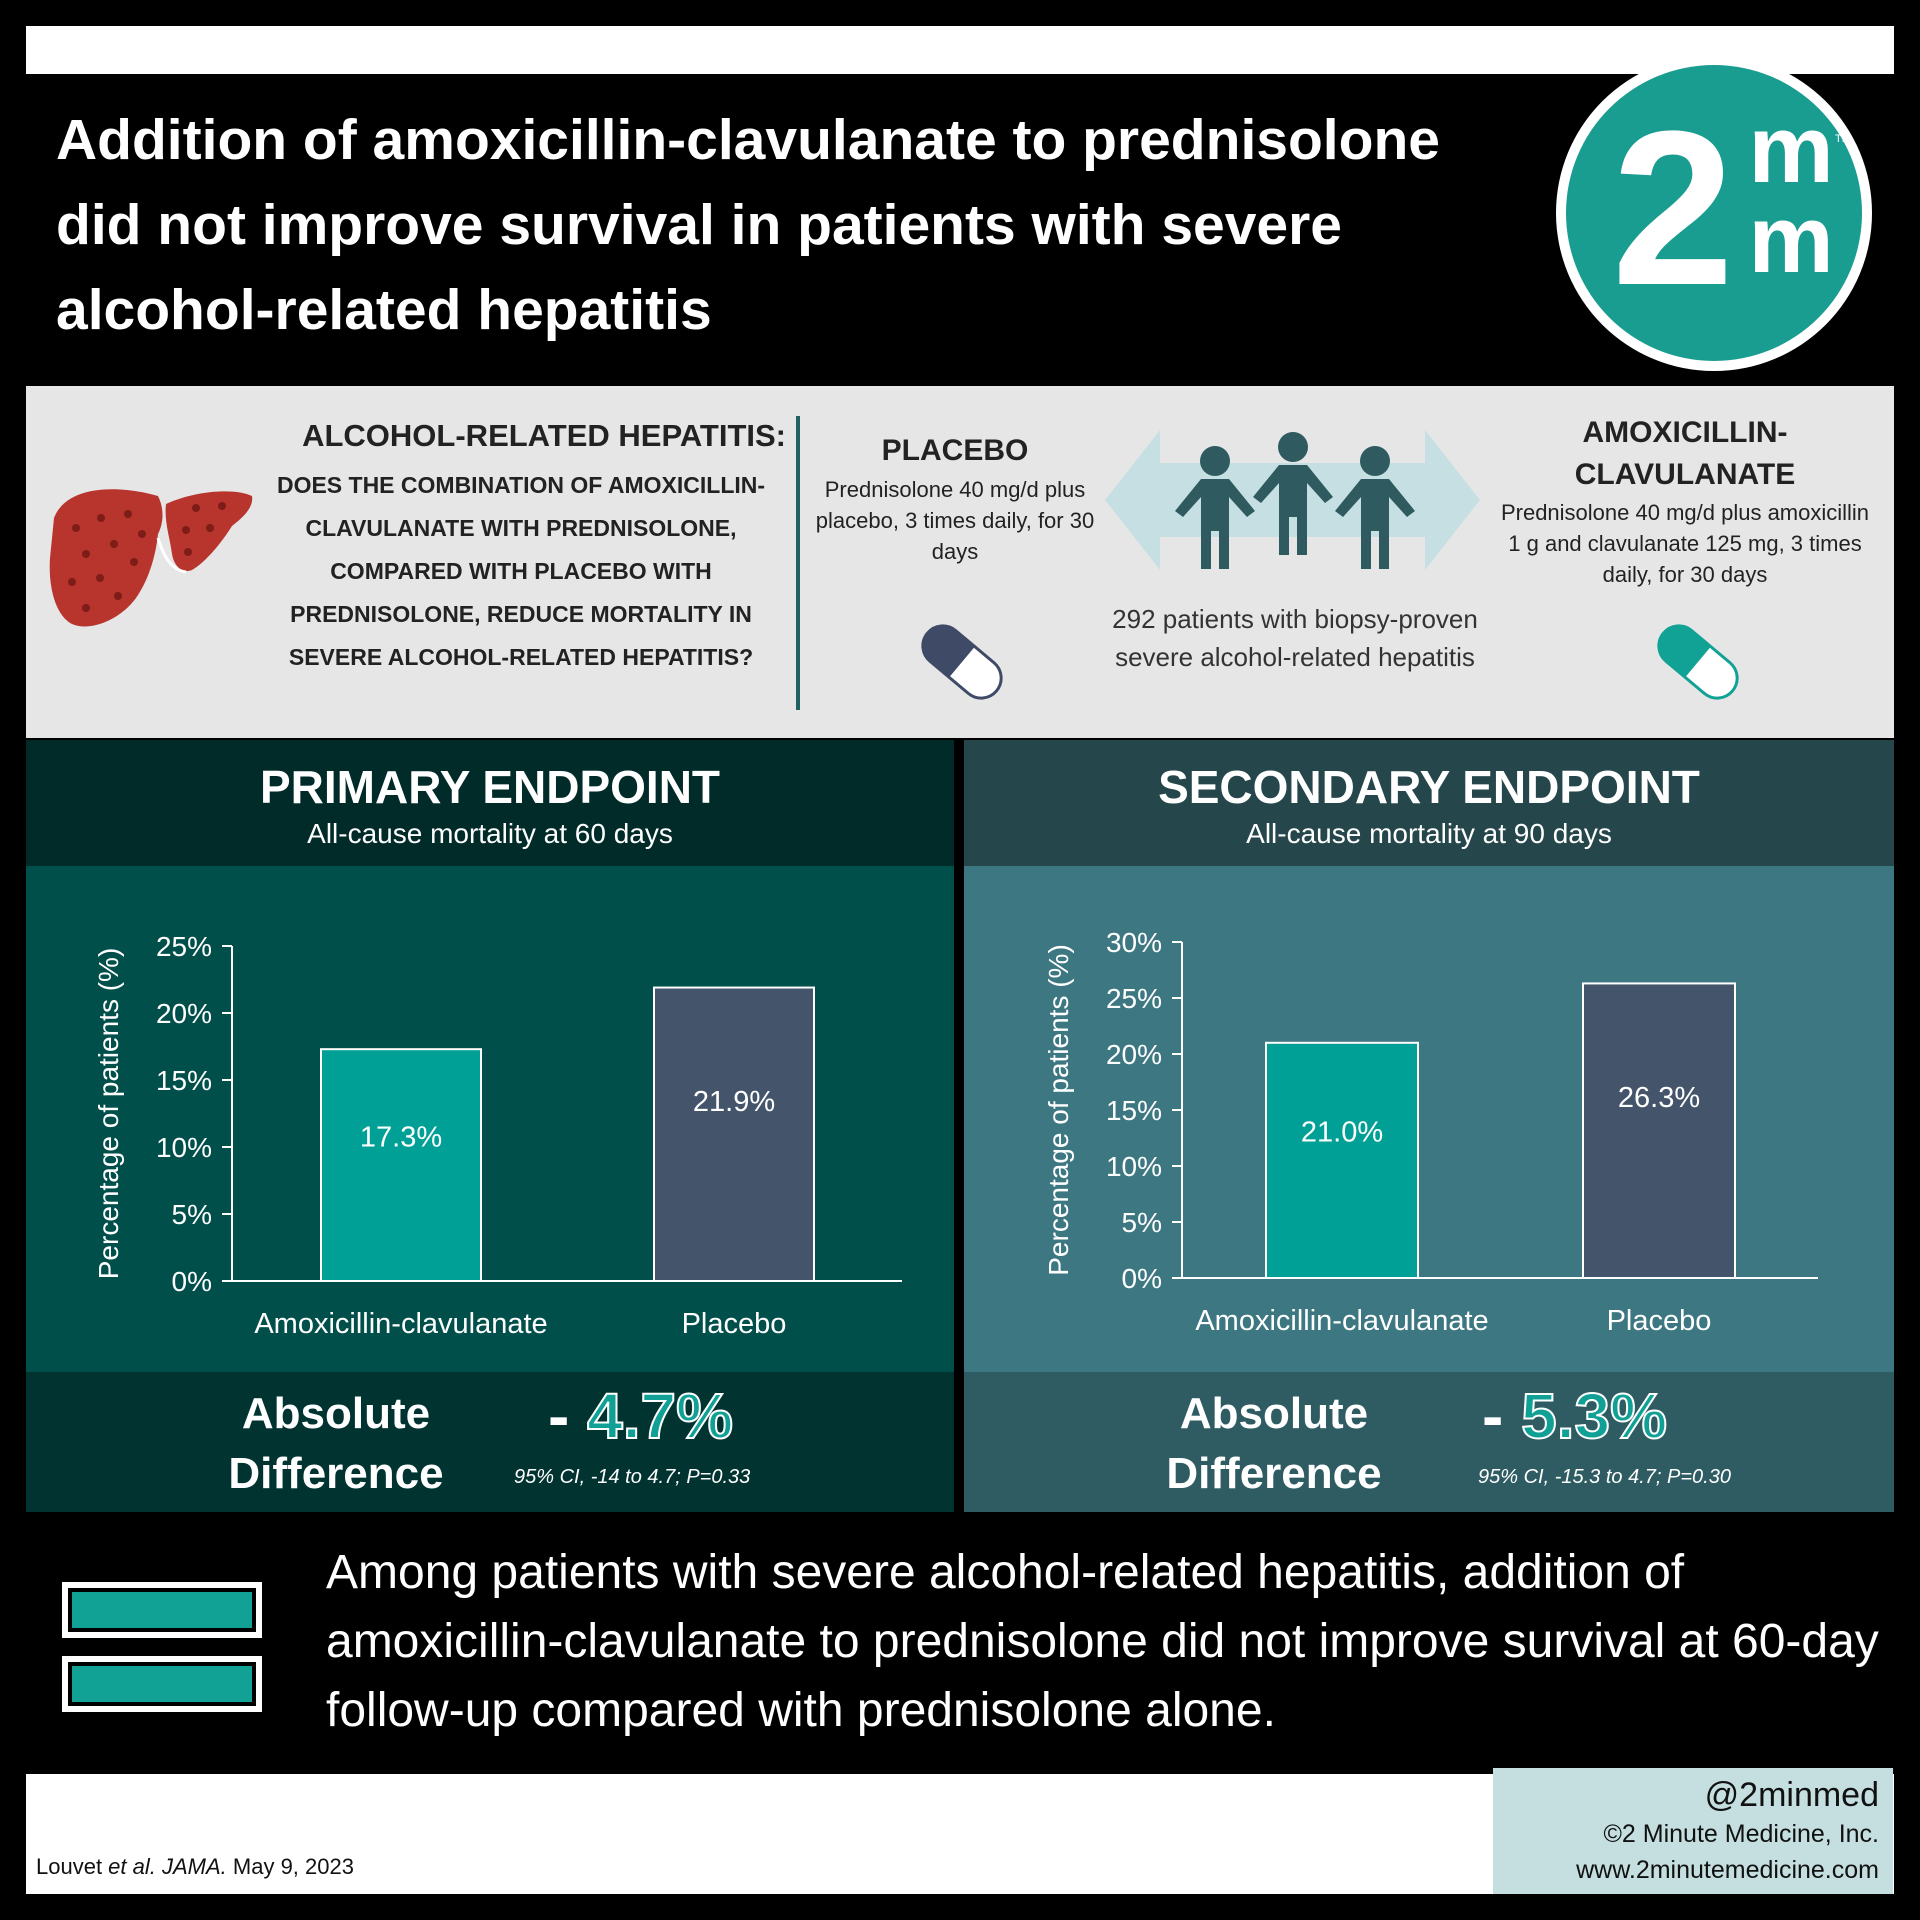  I want to click on bar-value-label: 26.3%, so click(1659, 1098).